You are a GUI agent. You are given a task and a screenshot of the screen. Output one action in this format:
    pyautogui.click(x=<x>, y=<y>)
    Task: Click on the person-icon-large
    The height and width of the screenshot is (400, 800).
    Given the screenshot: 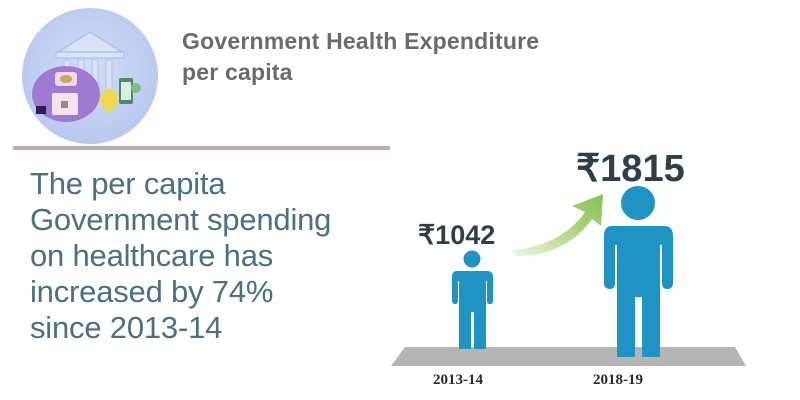 What is the action you would take?
    pyautogui.click(x=638, y=271)
    